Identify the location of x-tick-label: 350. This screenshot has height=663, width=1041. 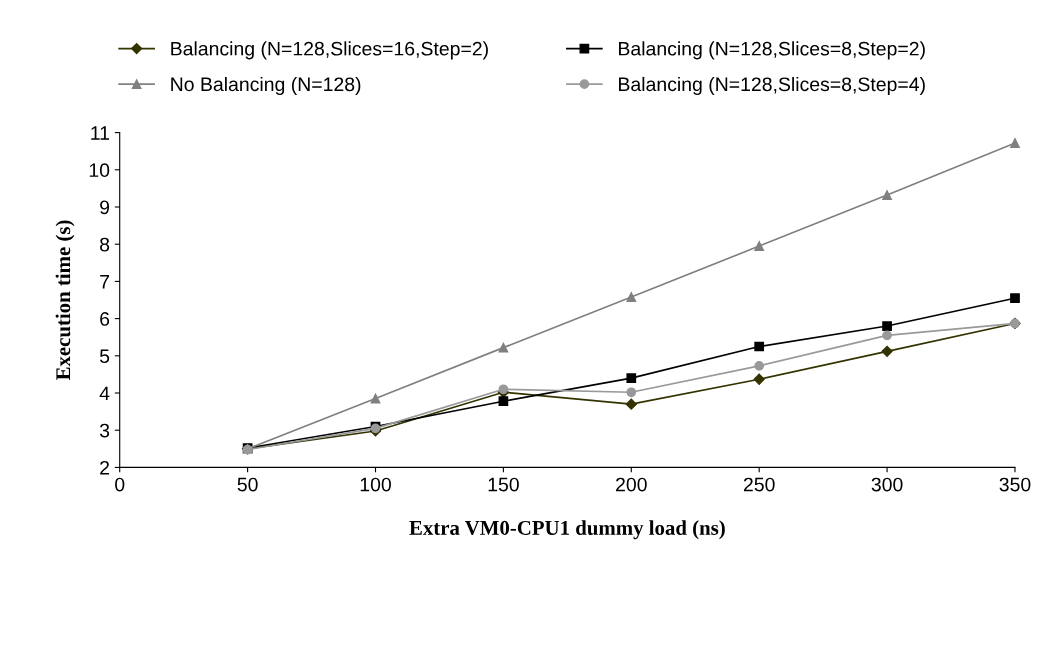
(1015, 484).